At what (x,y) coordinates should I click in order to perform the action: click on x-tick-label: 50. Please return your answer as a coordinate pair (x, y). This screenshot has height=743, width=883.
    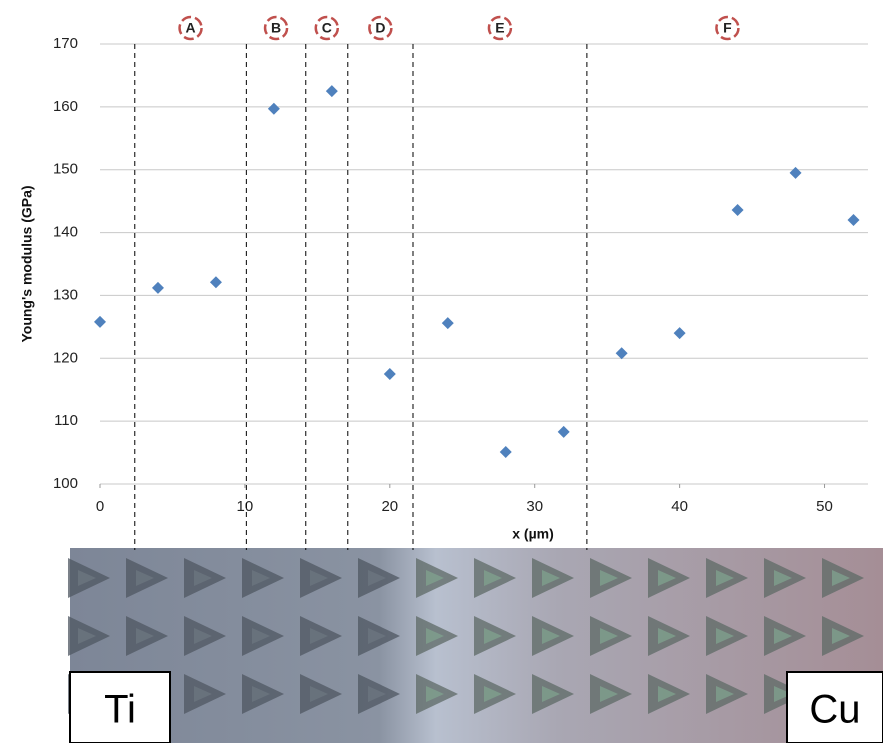
    Looking at the image, I should click on (824, 506).